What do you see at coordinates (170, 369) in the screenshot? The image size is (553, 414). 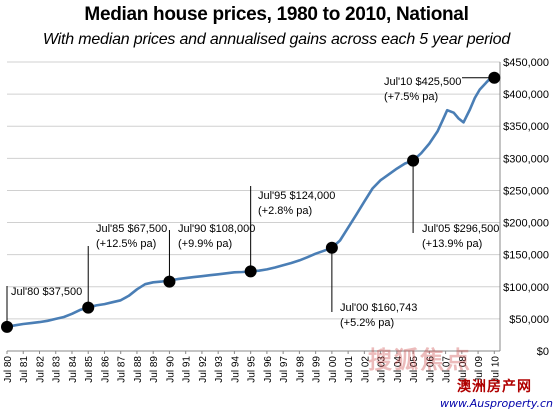 I see `x-tick-label: Jul 90` at bounding box center [170, 369].